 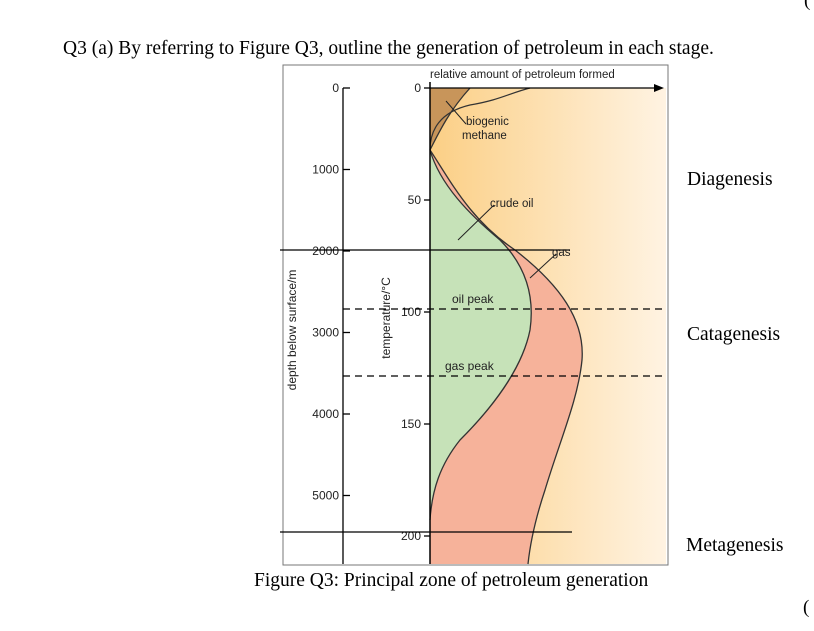 I want to click on methane-curve, so click(x=450, y=119).